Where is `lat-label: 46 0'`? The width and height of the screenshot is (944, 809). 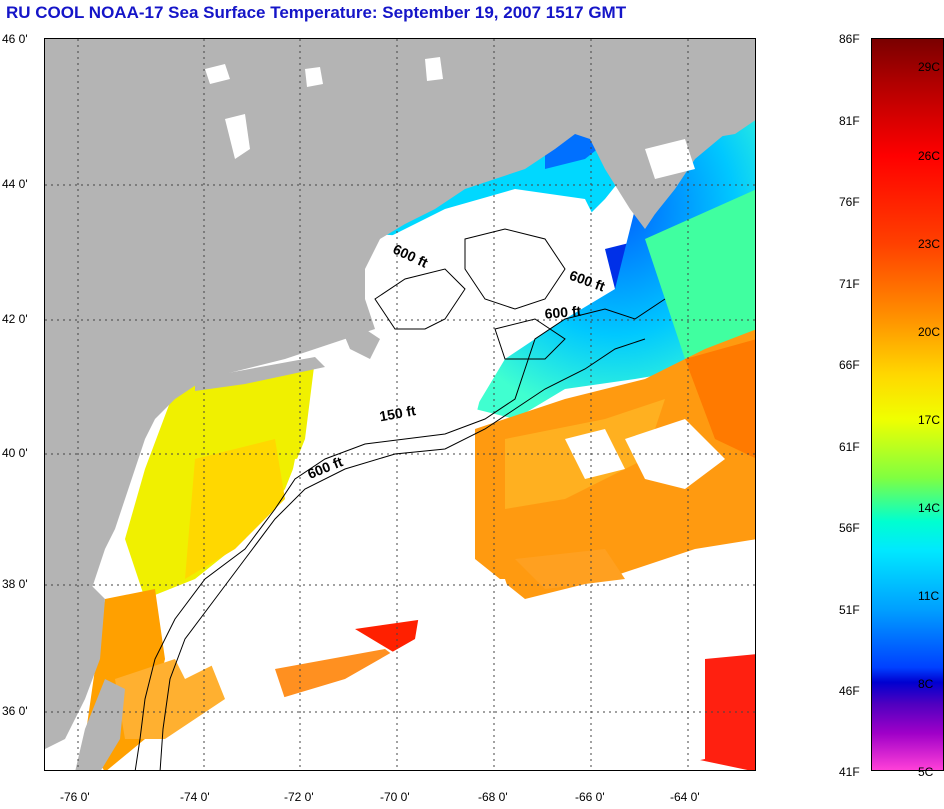
lat-label: 46 0' is located at coordinates (15, 39).